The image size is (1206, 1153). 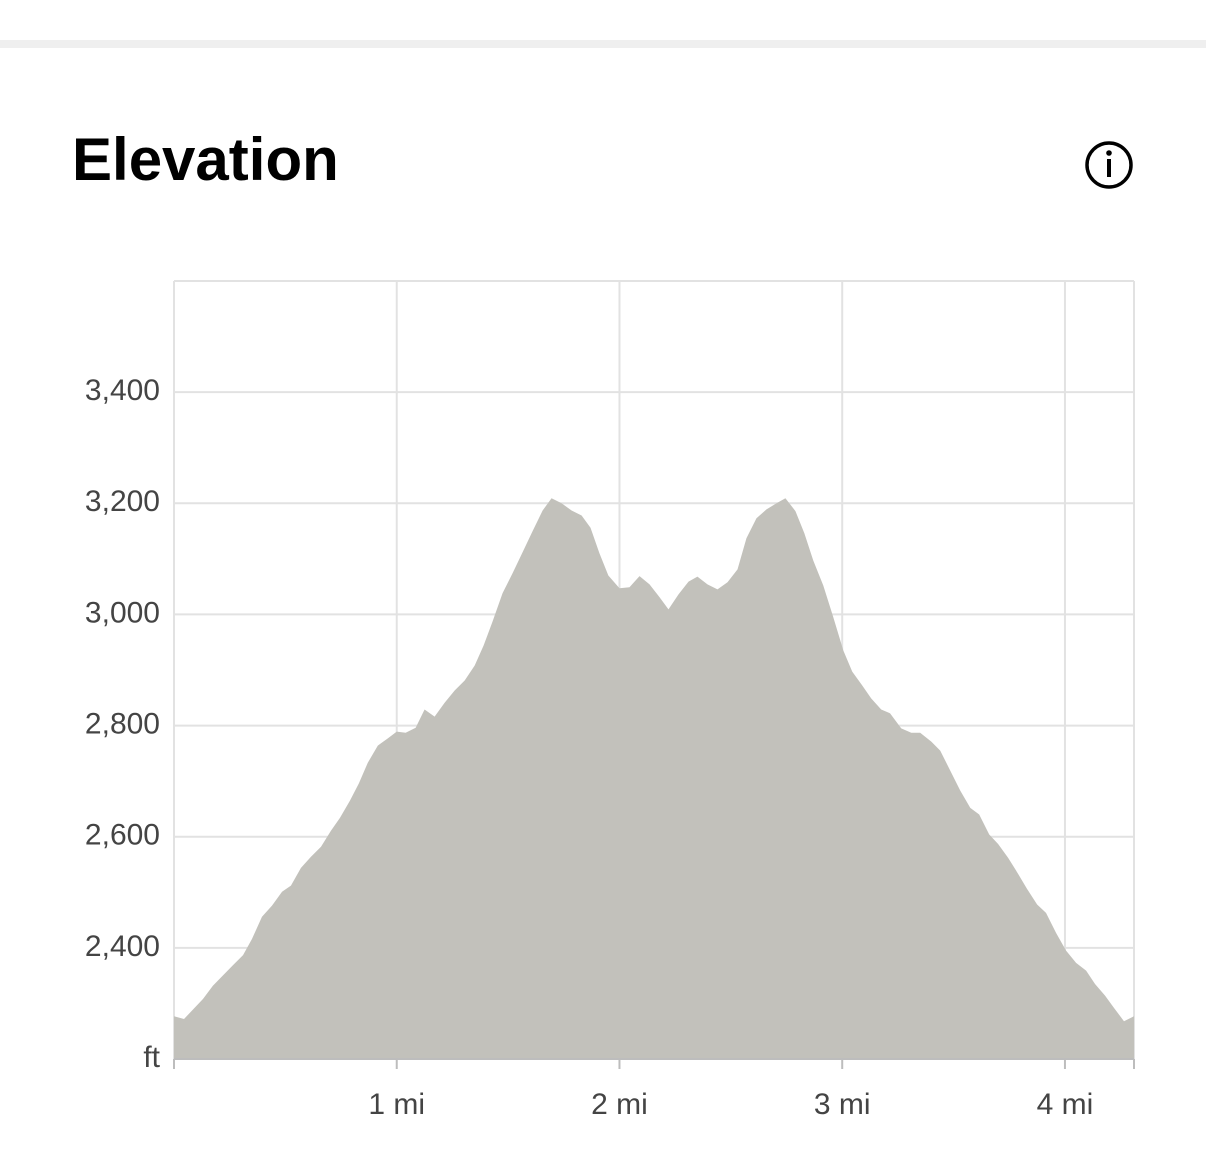 I want to click on chart-title: Elevation, so click(x=205, y=159).